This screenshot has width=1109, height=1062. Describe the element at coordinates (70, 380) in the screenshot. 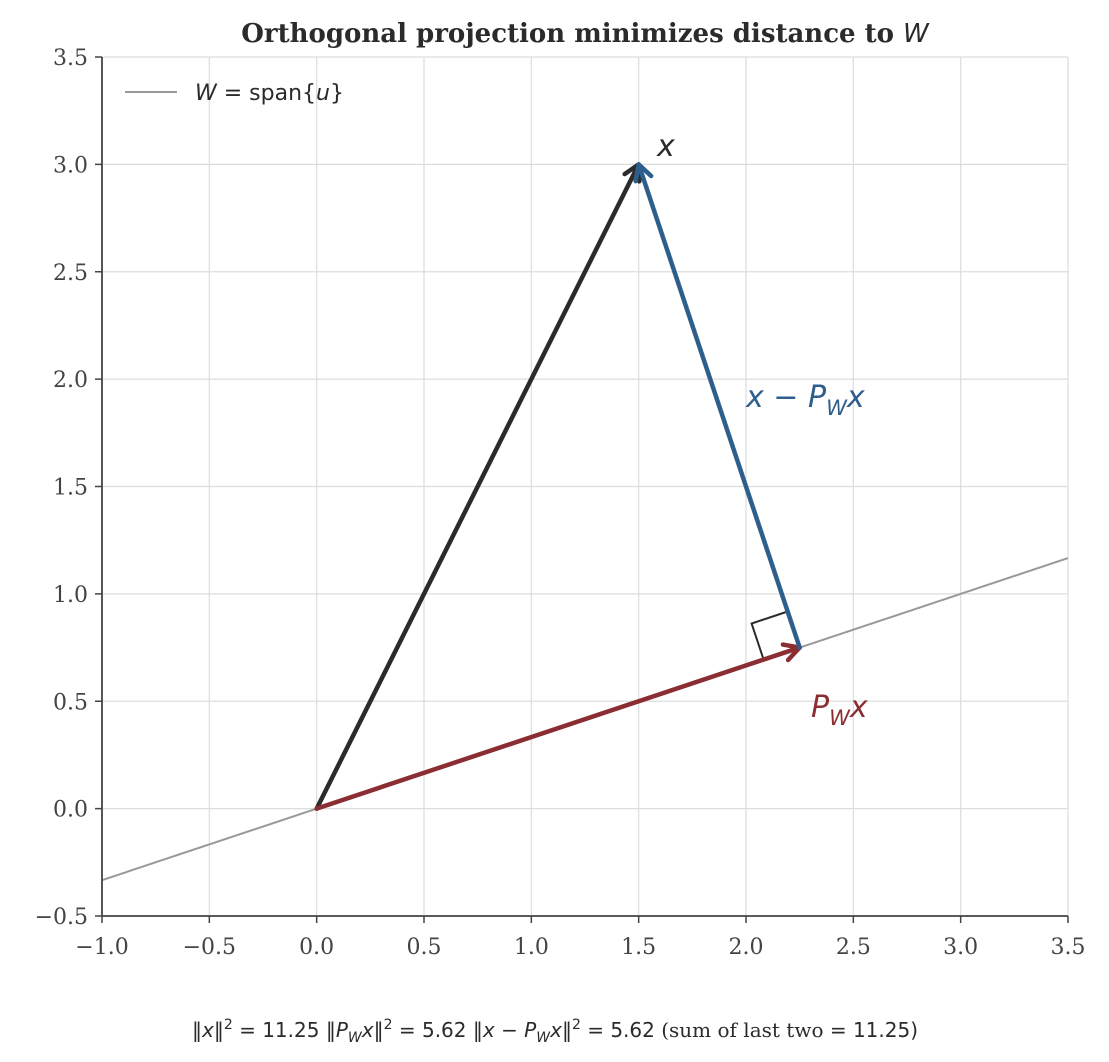

I see `y-tick-label: 2.0` at that location.